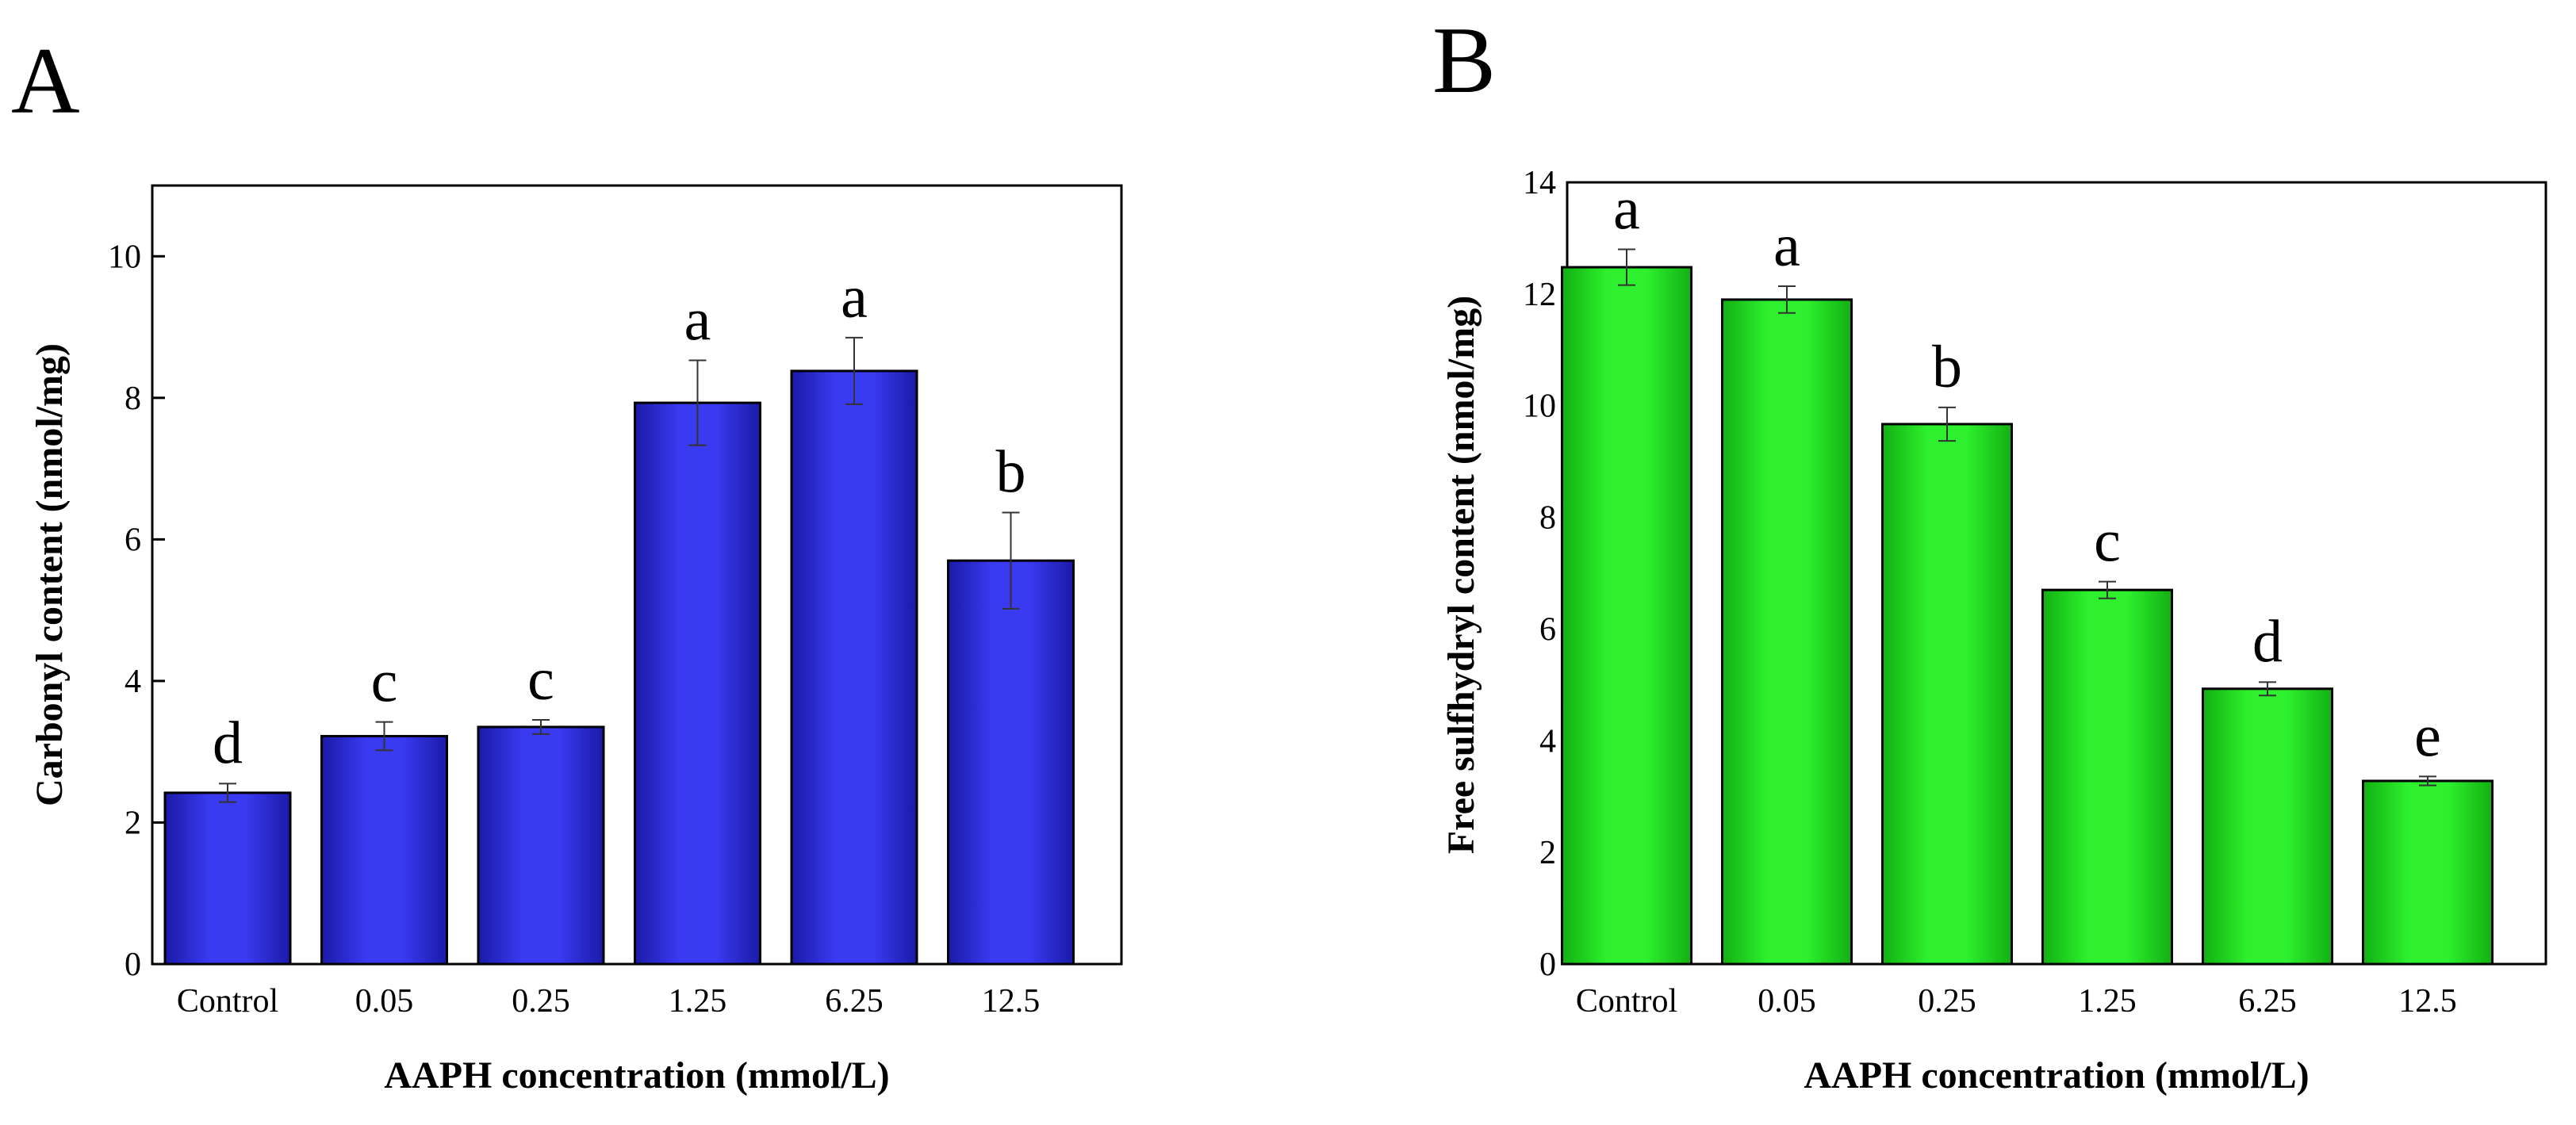 Image resolution: width=2576 pixels, height=1125 pixels. Describe the element at coordinates (1548, 741) in the screenshot. I see `panel-b-y-tick-label: 4` at that location.